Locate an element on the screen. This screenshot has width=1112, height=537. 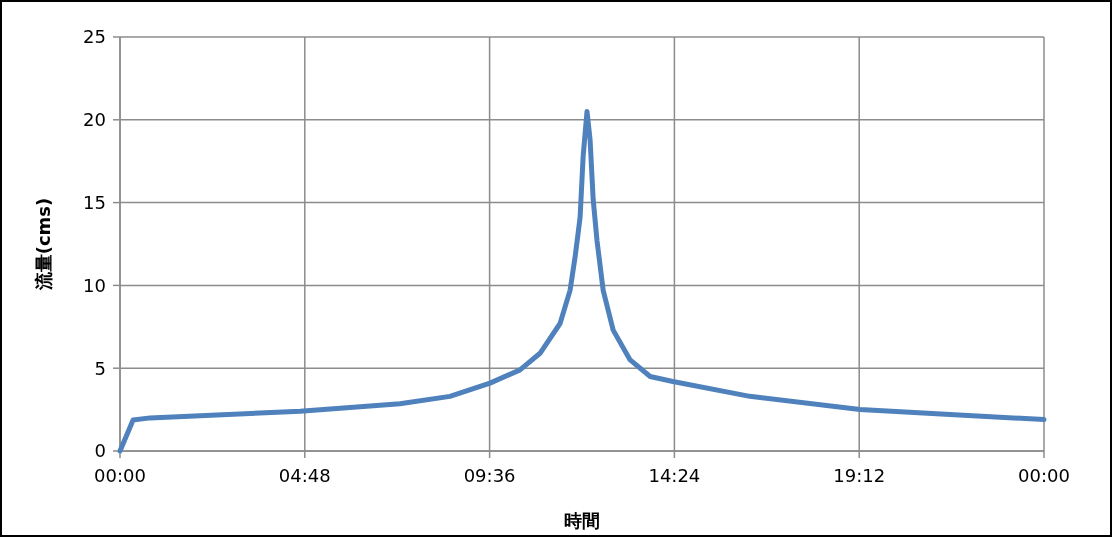
y-tick-label: 10 is located at coordinates (94, 285).